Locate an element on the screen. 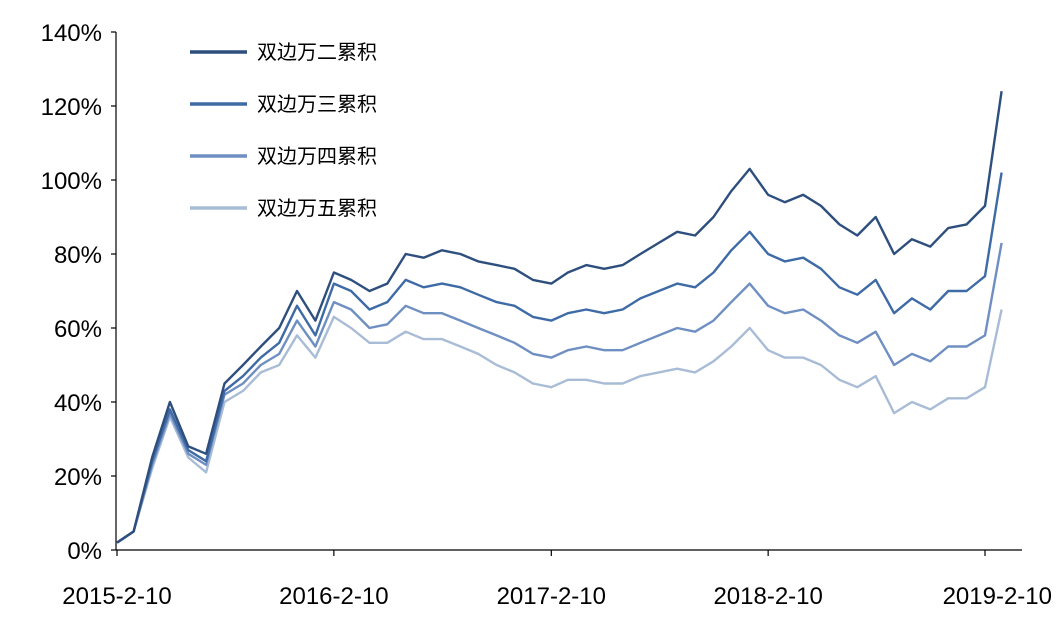  x-tick-label: 2019-2-10 is located at coordinates (997, 596).